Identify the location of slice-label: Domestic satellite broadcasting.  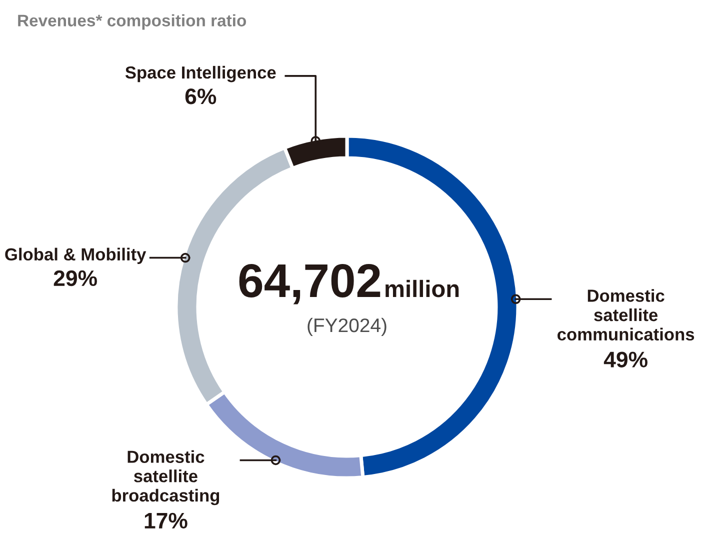
(166, 478).